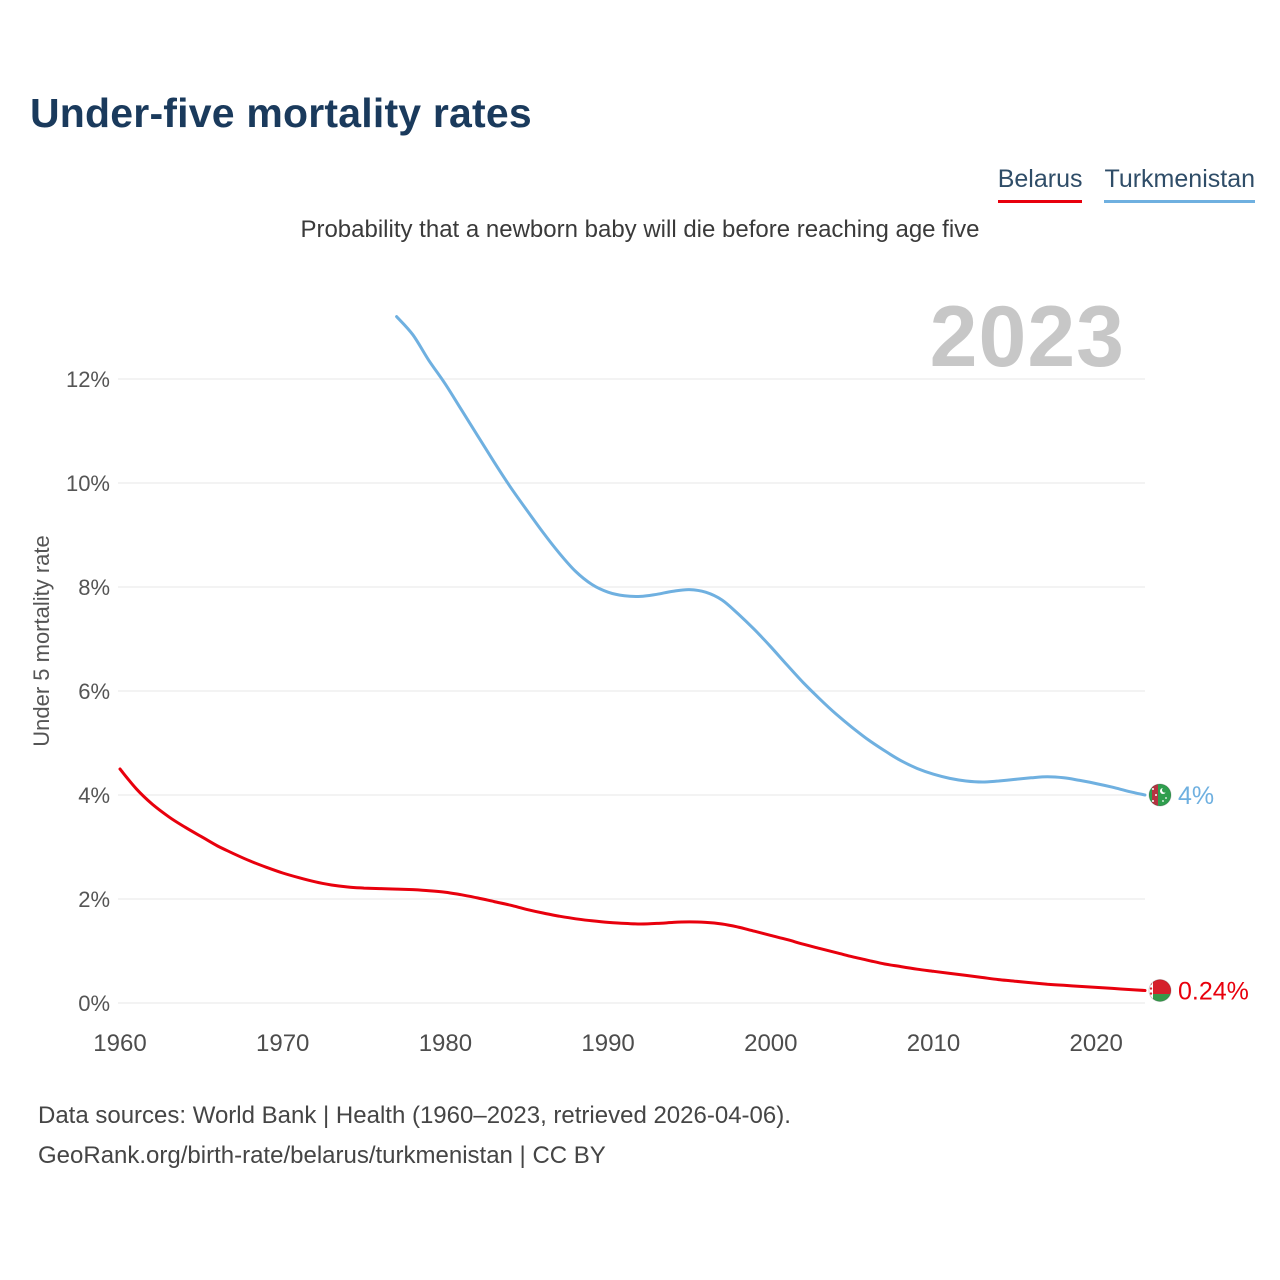  I want to click on y-tick-label: 8%, so click(94, 587).